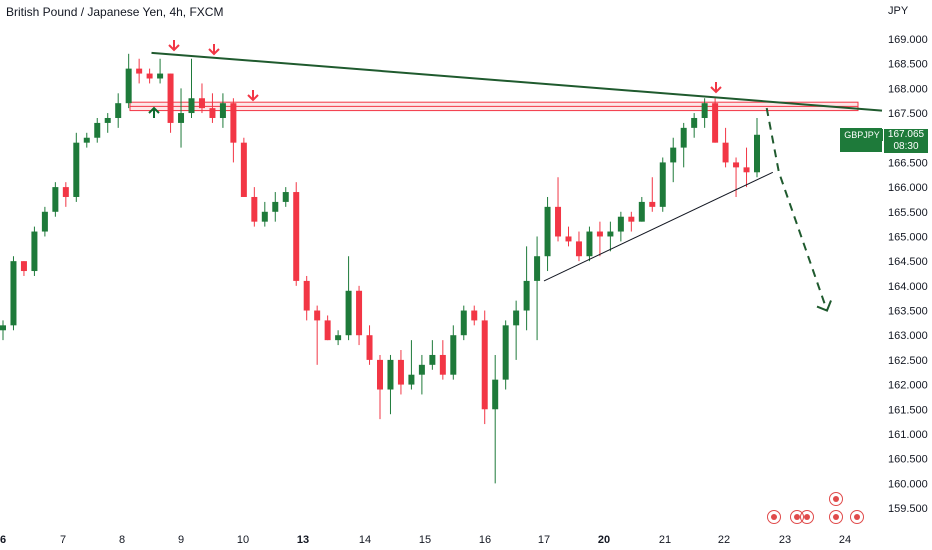 This screenshot has width=932, height=550. I want to click on time-axis-tick: 24, so click(845, 540).